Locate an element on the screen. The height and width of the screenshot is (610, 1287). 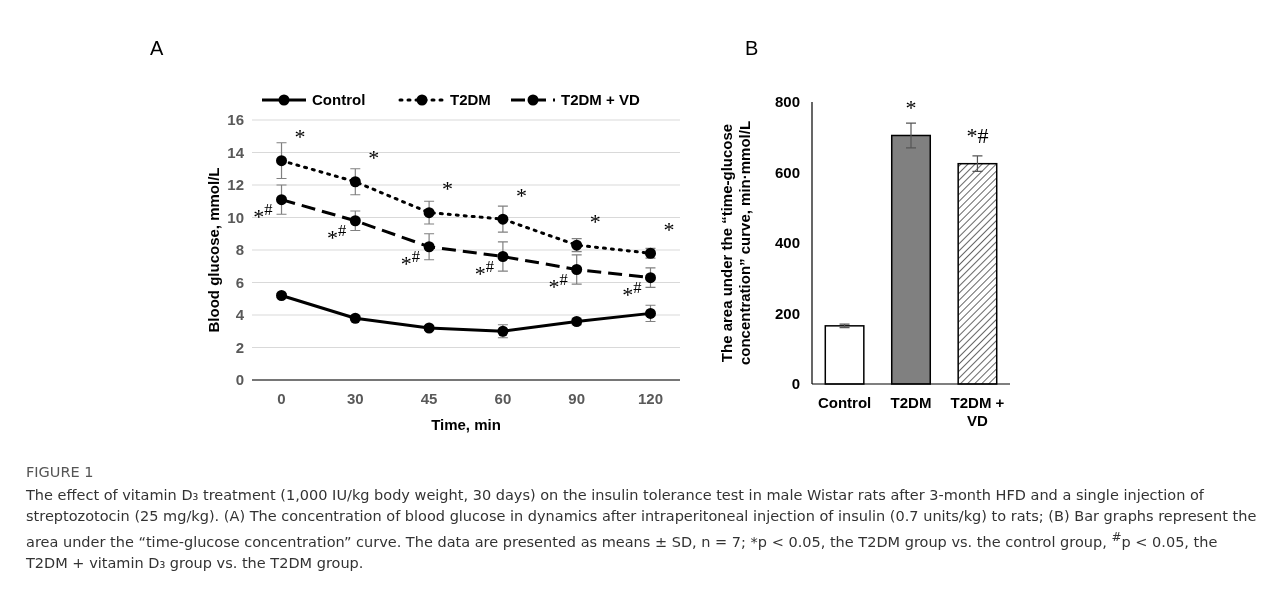
chart-title: B is located at coordinates (752, 48).